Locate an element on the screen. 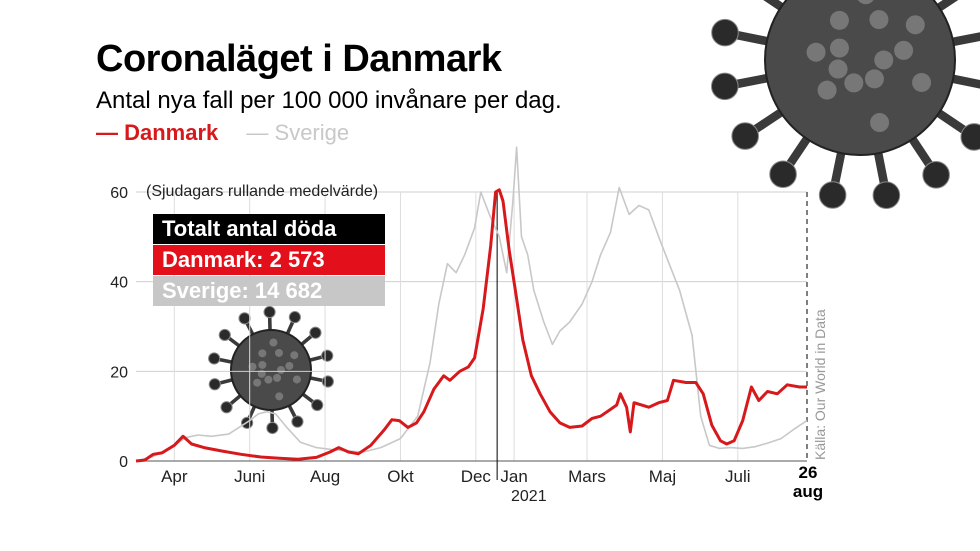 The width and height of the screenshot is (980, 551). legend-item-danmark: — Danmark is located at coordinates (157, 132).